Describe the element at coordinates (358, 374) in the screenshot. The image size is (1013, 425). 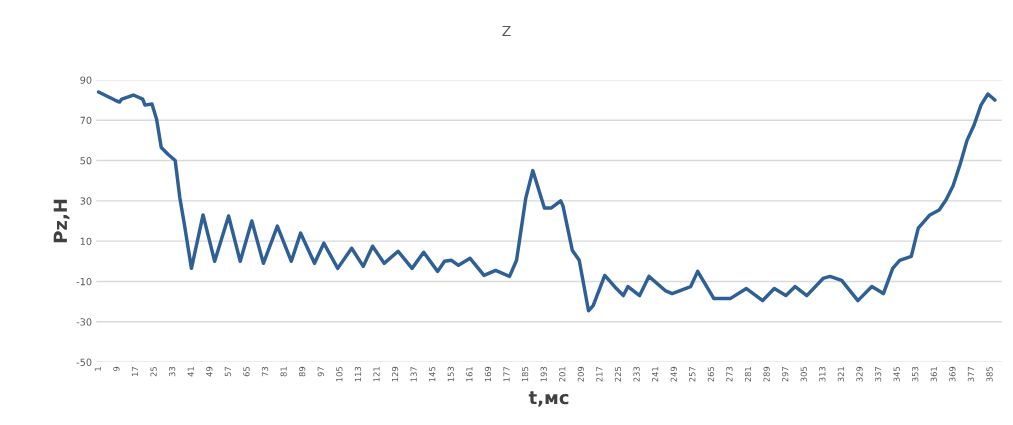
I see `x-tick-label: 113` at that location.